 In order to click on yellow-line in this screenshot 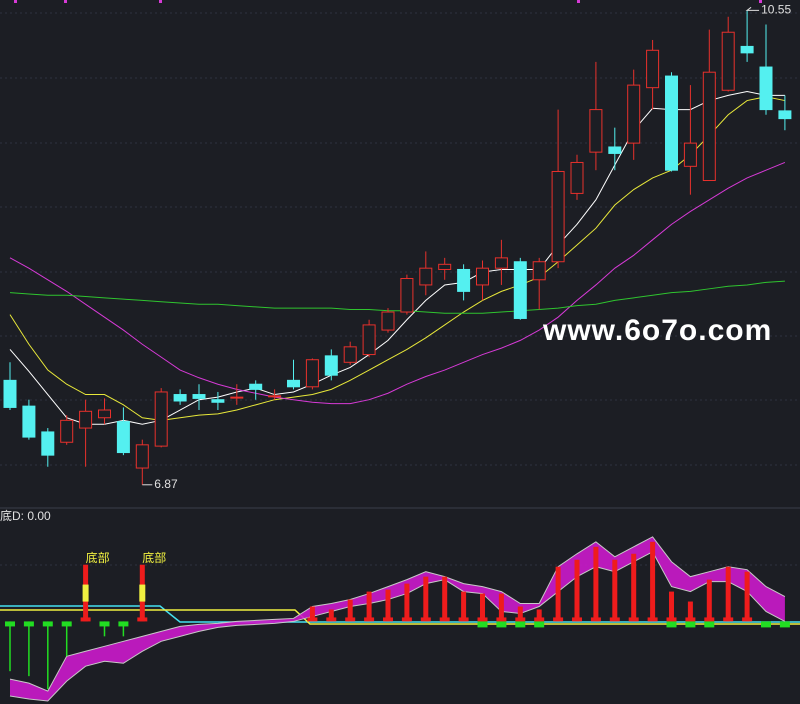, I will do `click(400, 617)`.